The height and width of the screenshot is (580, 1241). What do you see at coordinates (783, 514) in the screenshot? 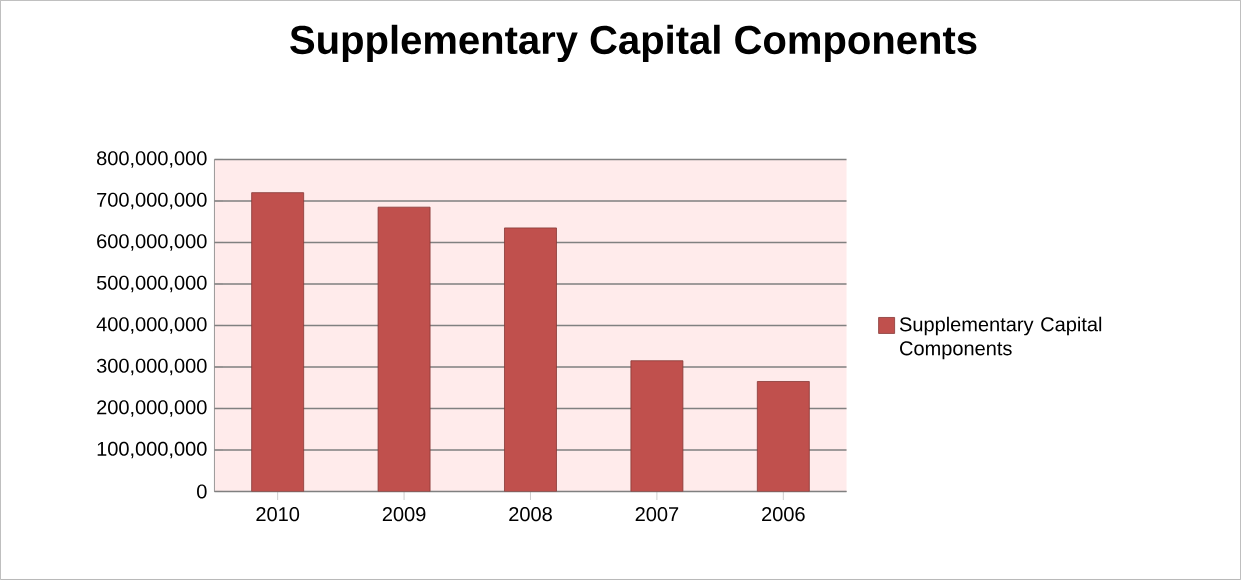
I see `x-tick-label: 2006` at bounding box center [783, 514].